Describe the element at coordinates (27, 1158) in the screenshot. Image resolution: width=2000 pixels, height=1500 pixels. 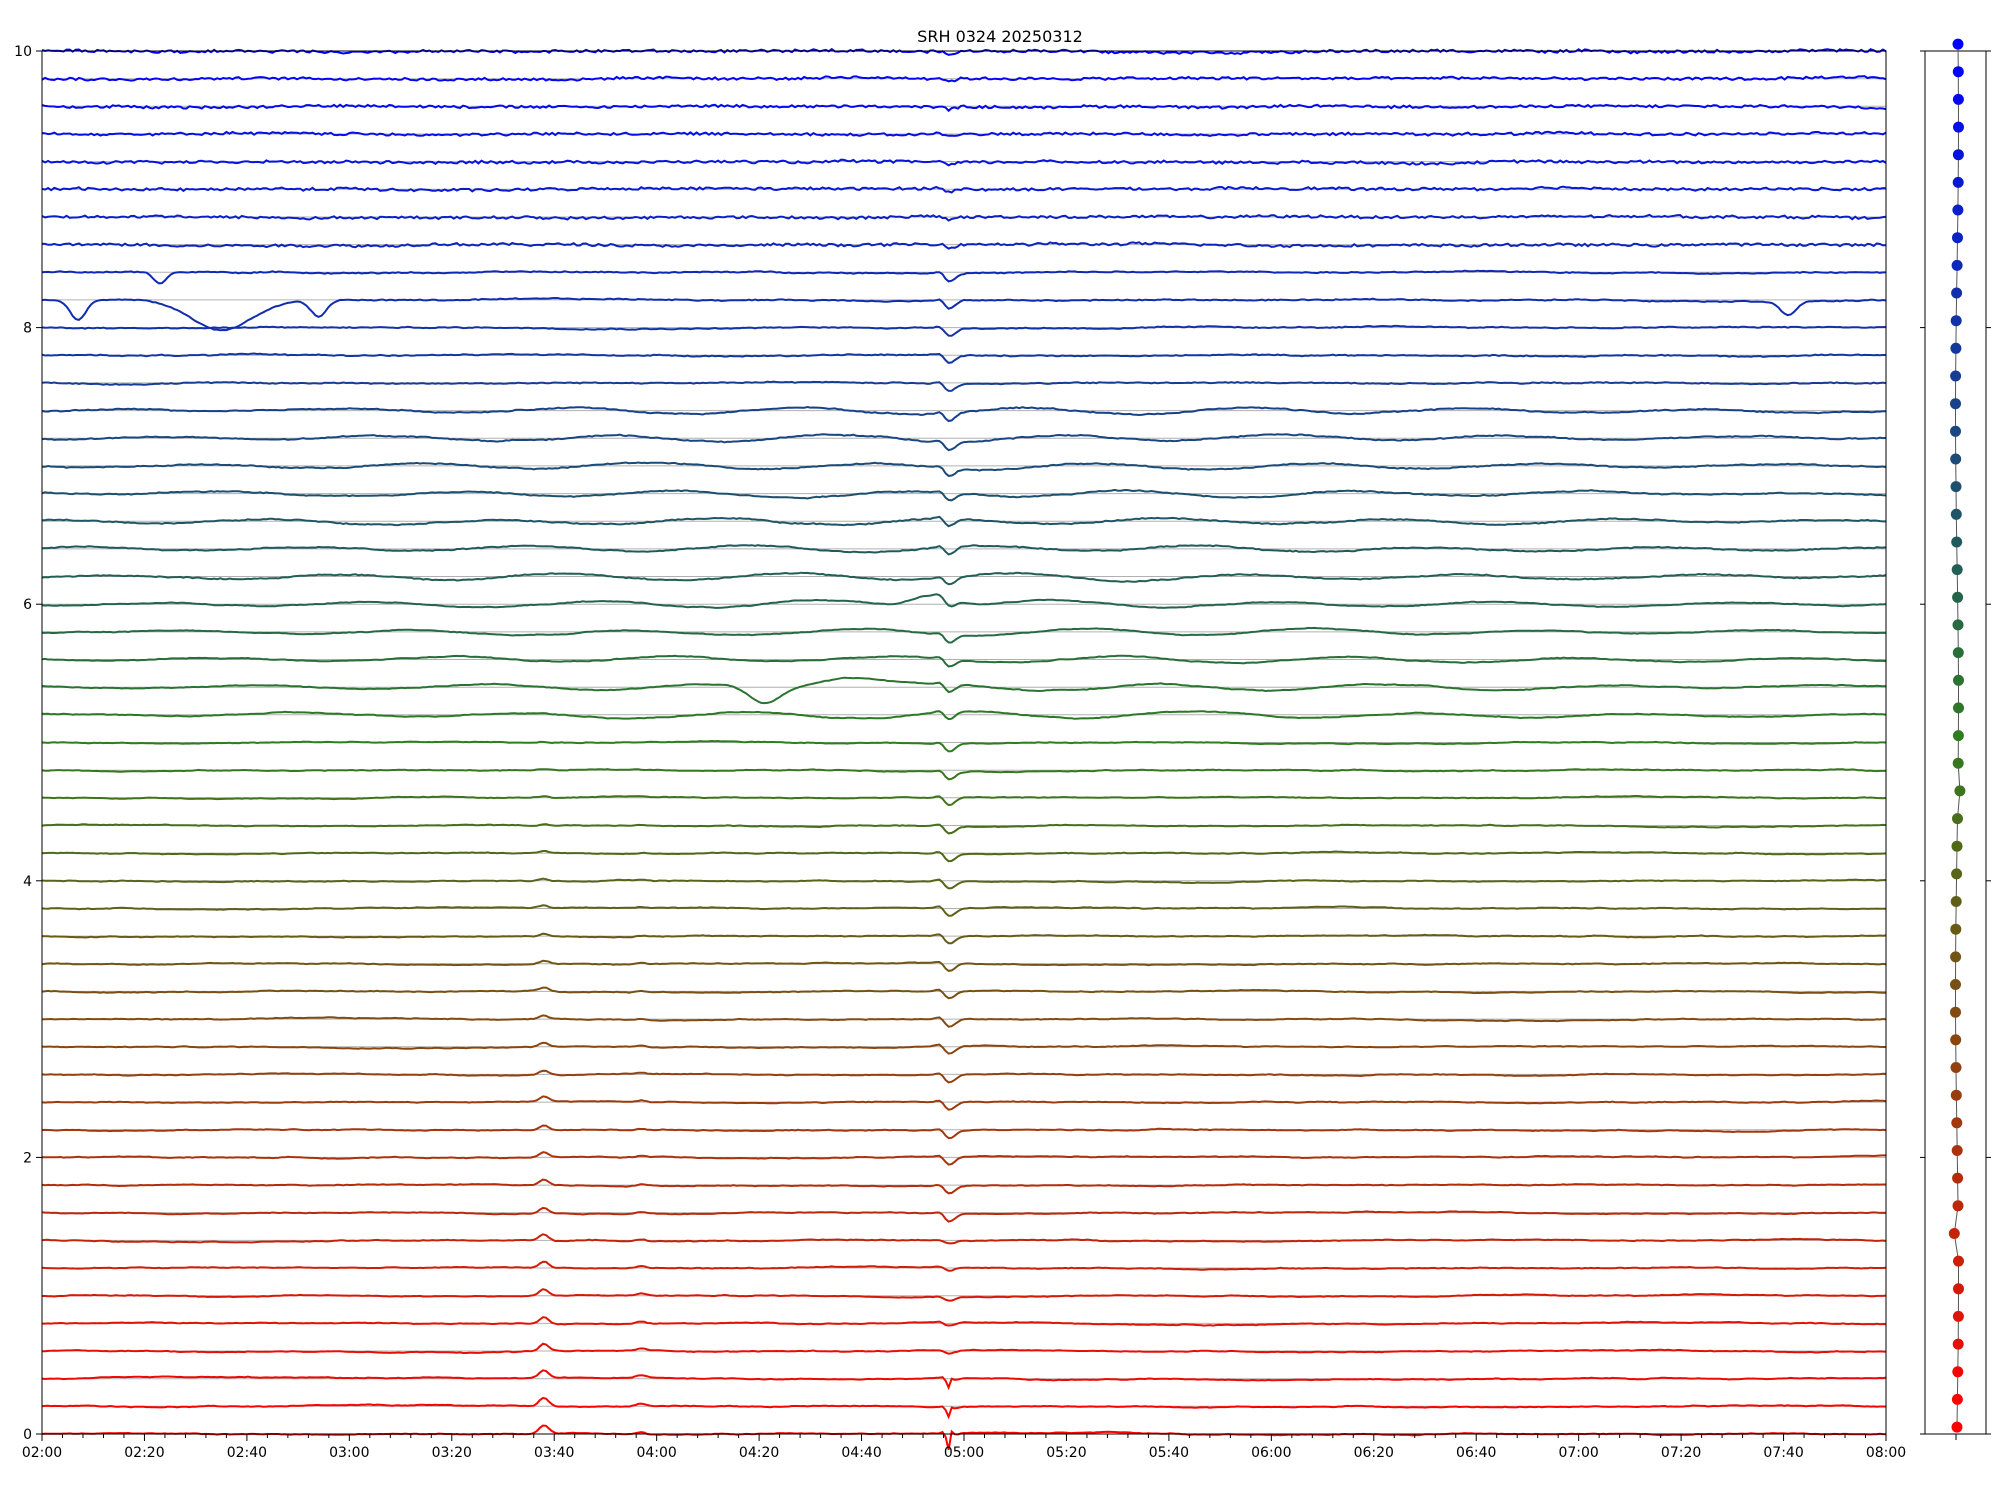
I see `y-tick-label: 2` at that location.